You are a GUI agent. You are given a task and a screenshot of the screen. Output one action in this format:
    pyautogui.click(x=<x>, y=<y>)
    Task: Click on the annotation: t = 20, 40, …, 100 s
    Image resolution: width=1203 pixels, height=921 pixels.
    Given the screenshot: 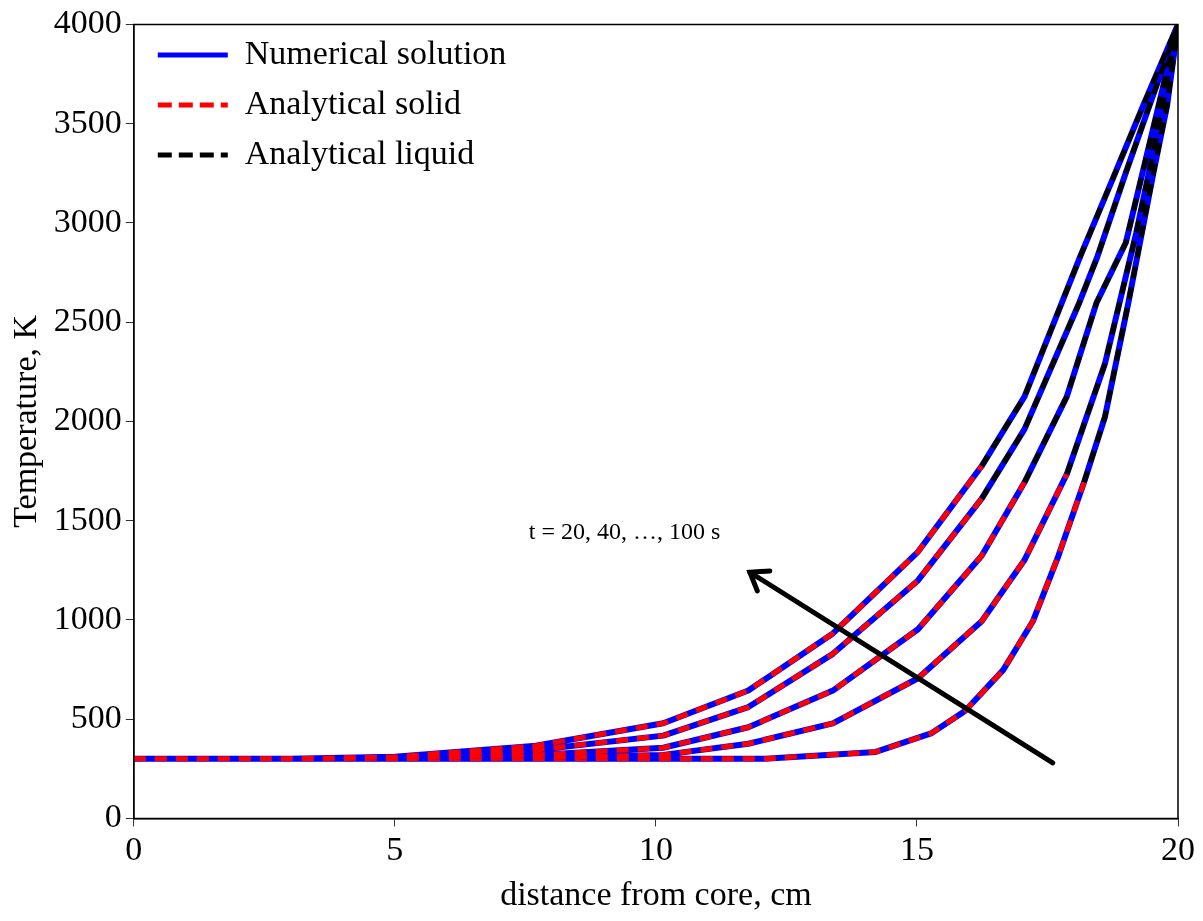 What is the action you would take?
    pyautogui.click(x=624, y=530)
    